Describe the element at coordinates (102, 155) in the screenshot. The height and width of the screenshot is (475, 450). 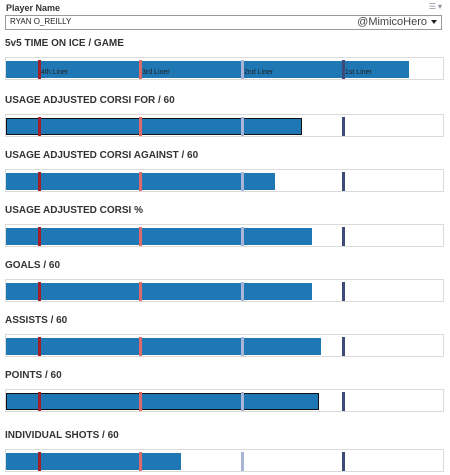
I see `metric-title: USAGE ADJUSTED CORSI AGAINST / 60` at that location.